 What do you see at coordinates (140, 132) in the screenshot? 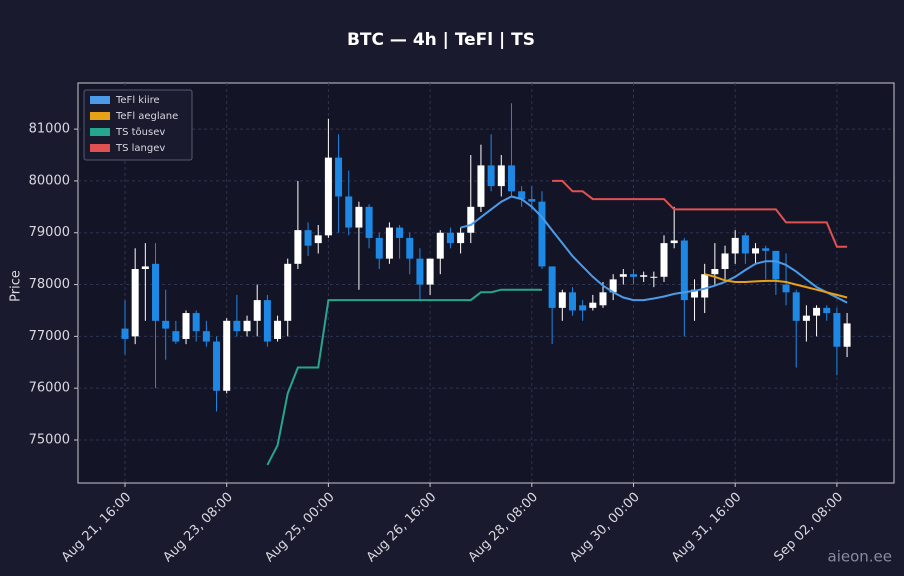
I see `legend-label: TS tõusev` at bounding box center [140, 132].